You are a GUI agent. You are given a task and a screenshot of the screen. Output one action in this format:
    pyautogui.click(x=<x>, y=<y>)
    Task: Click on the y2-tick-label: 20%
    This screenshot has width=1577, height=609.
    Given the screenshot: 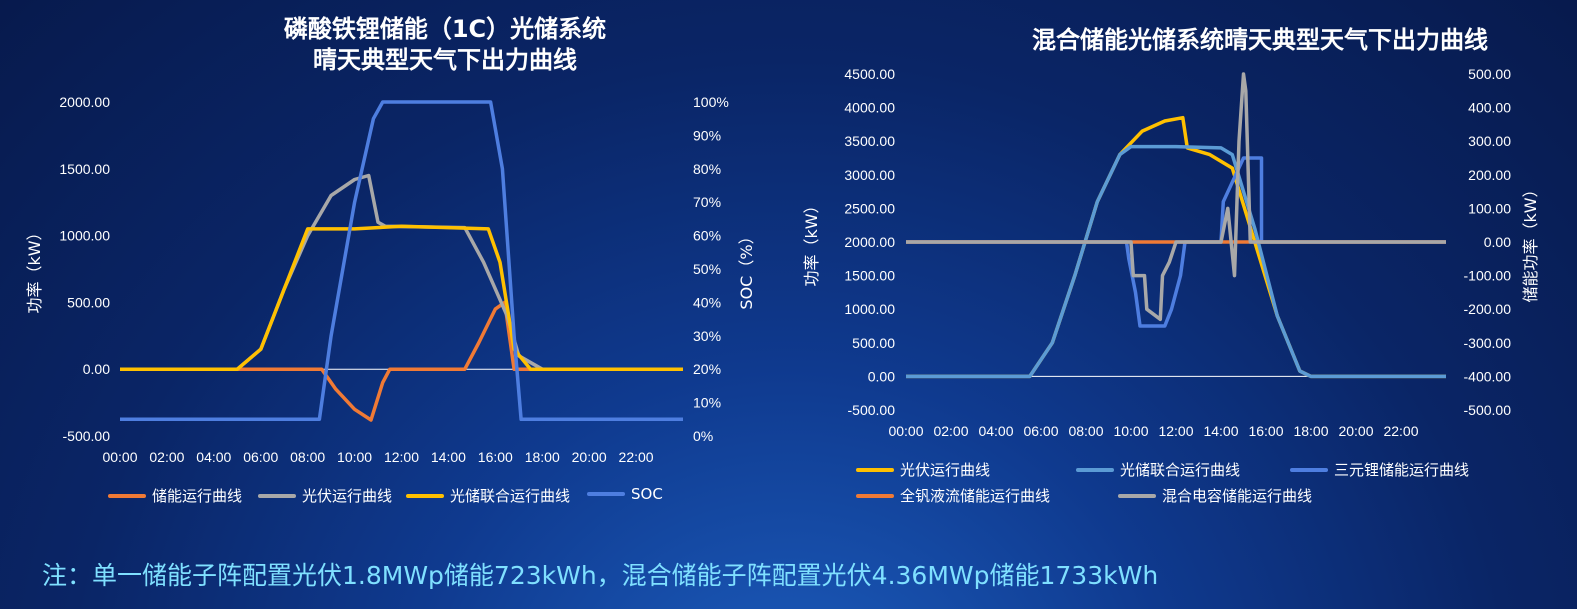 What is the action you would take?
    pyautogui.click(x=707, y=369)
    